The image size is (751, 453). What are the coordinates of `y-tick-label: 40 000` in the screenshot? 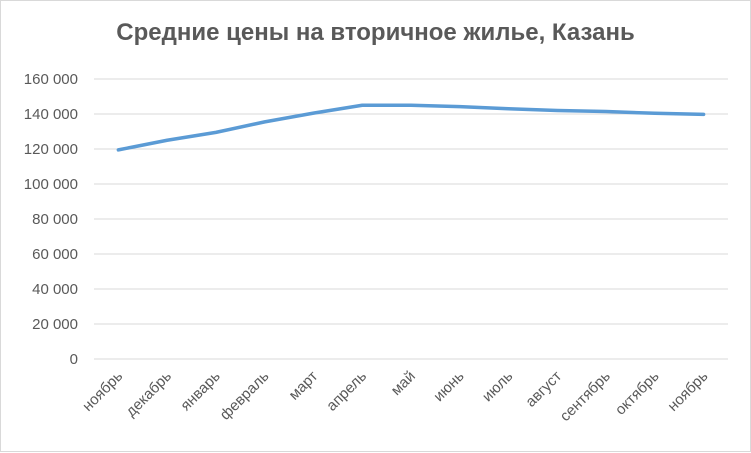 It's located at (55, 289).